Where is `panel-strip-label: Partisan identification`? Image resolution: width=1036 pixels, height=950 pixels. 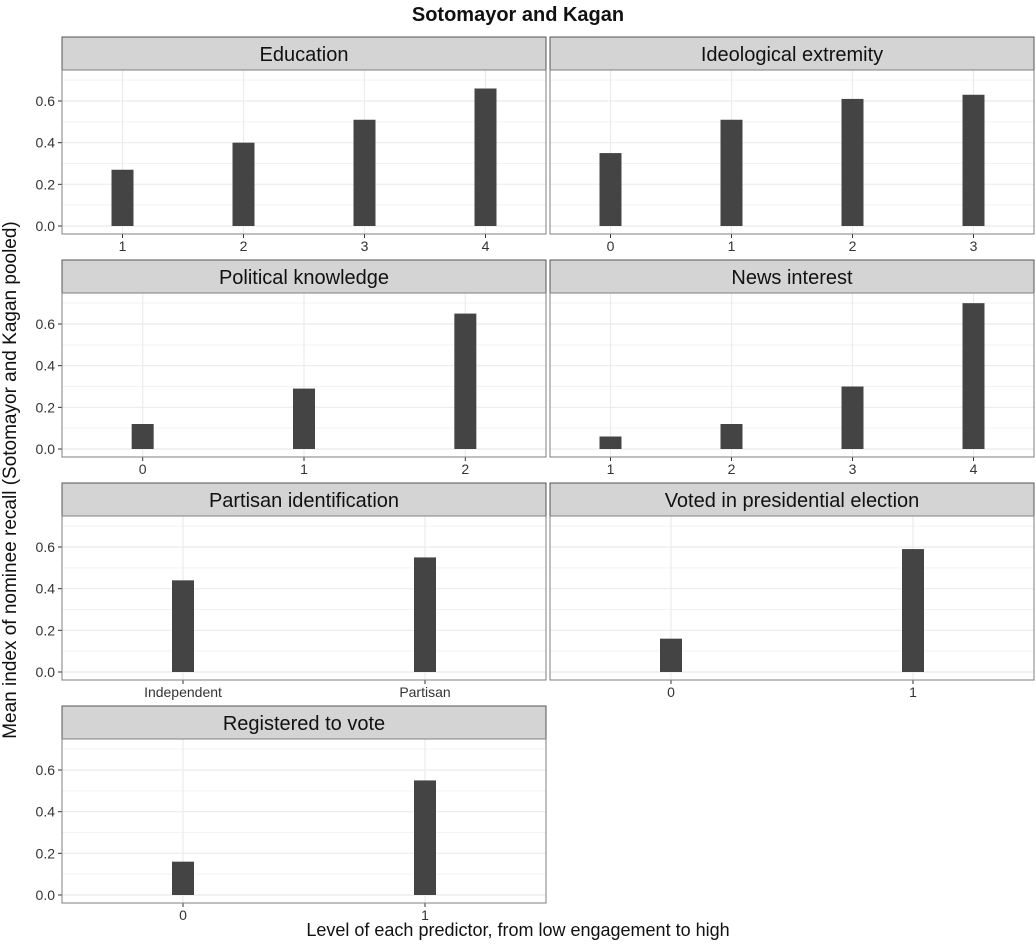
panel-strip-label: Partisan identification is located at coordinates (304, 501).